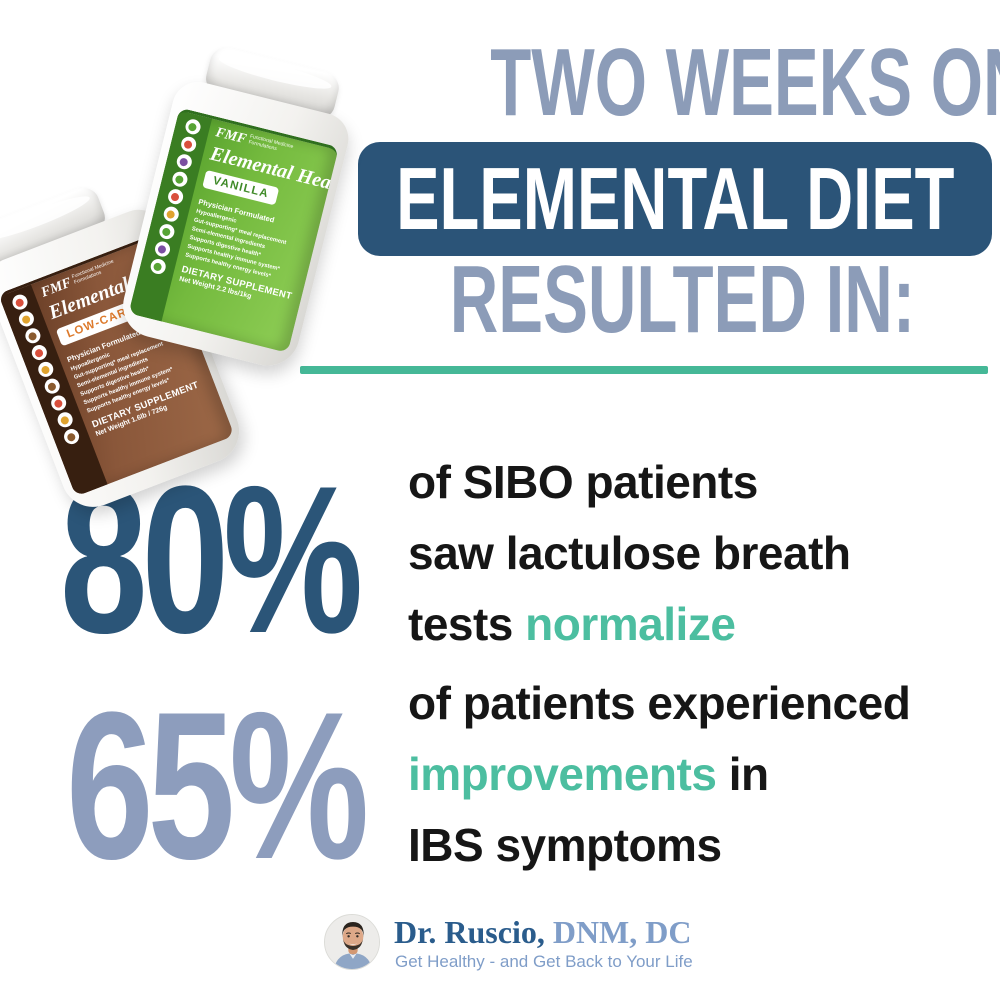 The width and height of the screenshot is (1000, 1000). What do you see at coordinates (682, 299) in the screenshot?
I see `headline-line3: RESULTED IN:` at bounding box center [682, 299].